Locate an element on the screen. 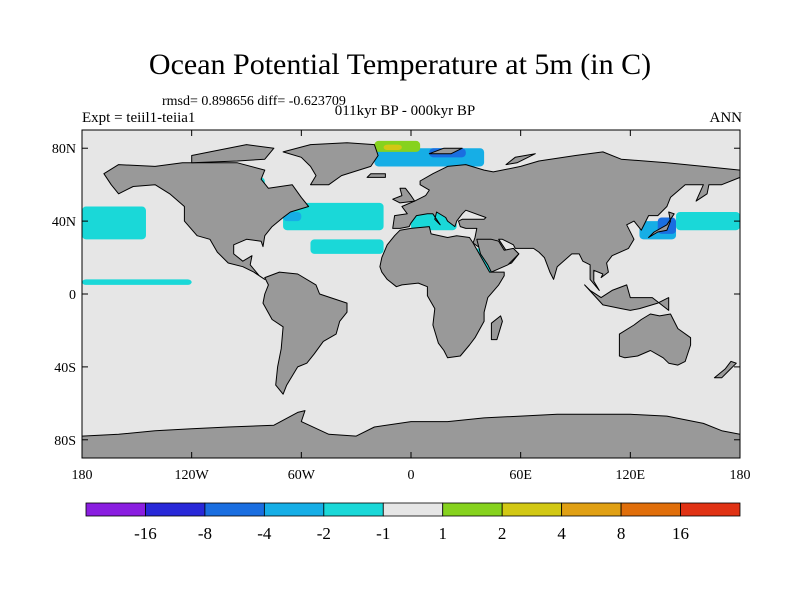 This screenshot has height=600, width=800. landmass-canadian-islands is located at coordinates (233, 154).